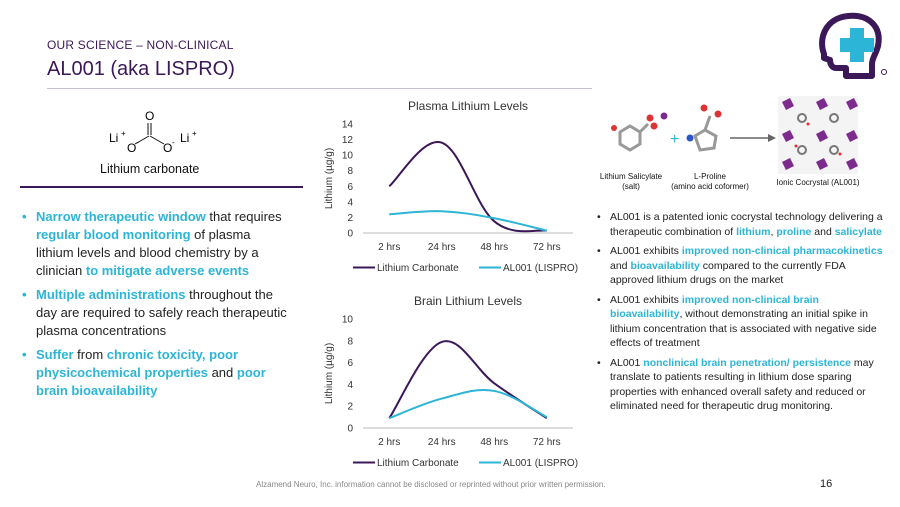  Describe the element at coordinates (639, 132) in the screenshot. I see `salicylate-molecule-icon` at that location.